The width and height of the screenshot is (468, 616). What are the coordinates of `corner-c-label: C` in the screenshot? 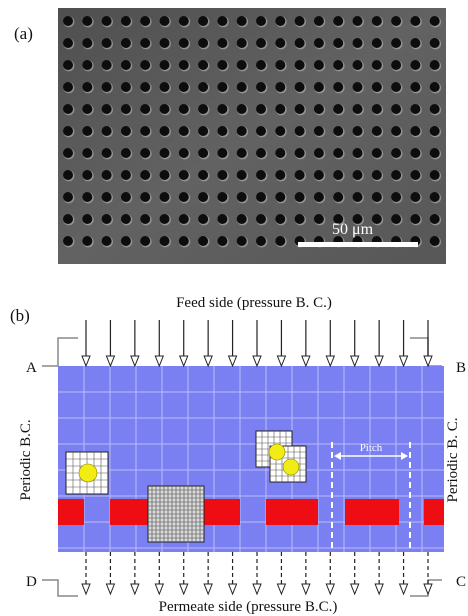 It's located at (461, 582).